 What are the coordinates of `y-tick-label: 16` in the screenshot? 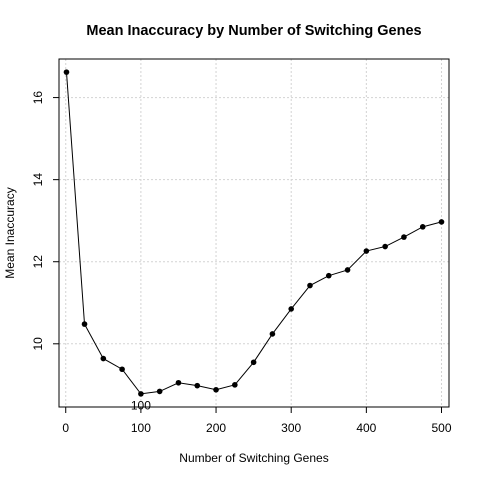 It's located at (38, 98).